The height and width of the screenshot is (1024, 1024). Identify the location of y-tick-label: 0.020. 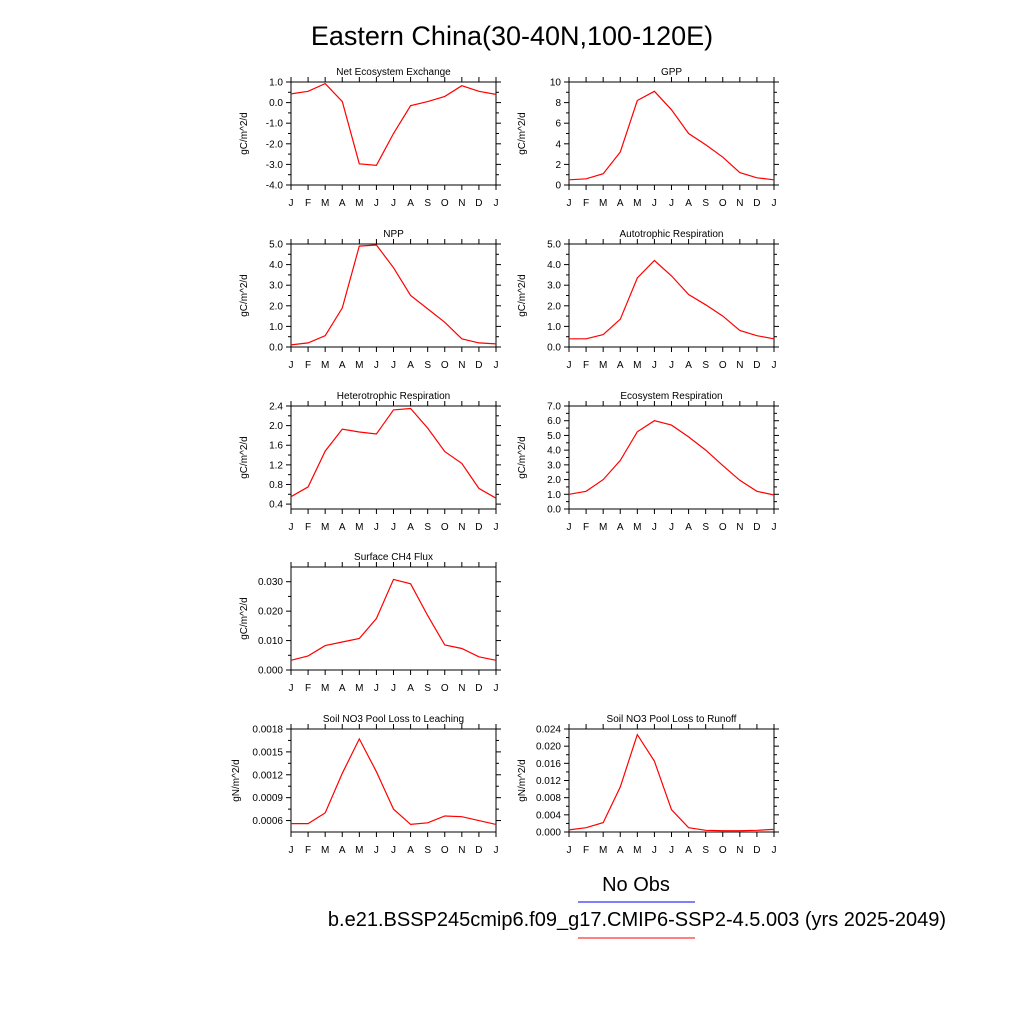
(270, 612).